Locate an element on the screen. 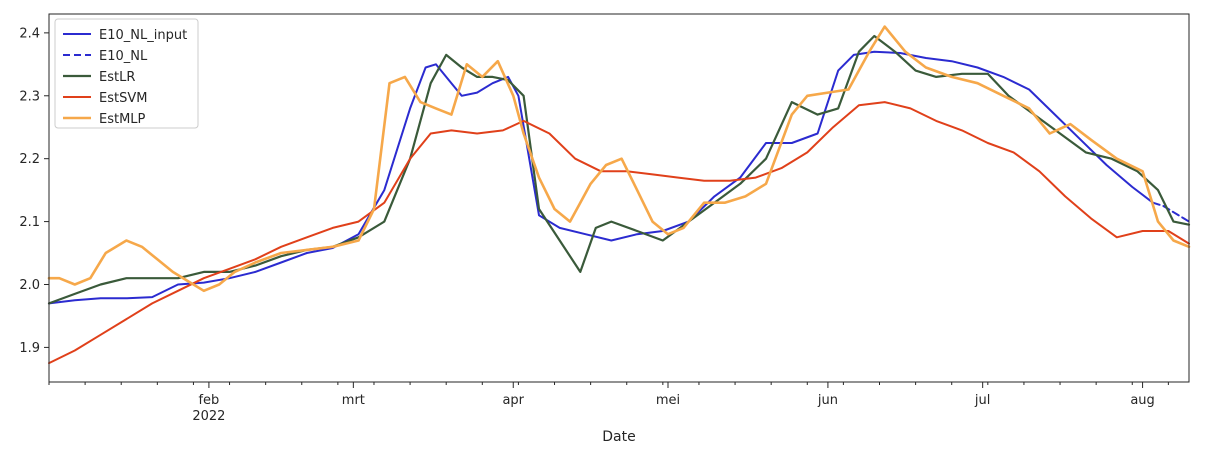  x-tick-label: mei is located at coordinates (668, 400).